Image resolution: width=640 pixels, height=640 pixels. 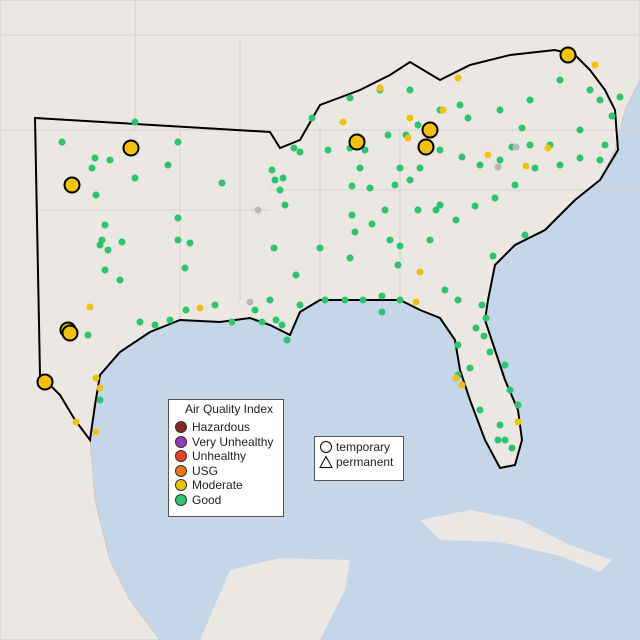 What do you see at coordinates (516, 541) in the screenshot?
I see `cuba` at bounding box center [516, 541].